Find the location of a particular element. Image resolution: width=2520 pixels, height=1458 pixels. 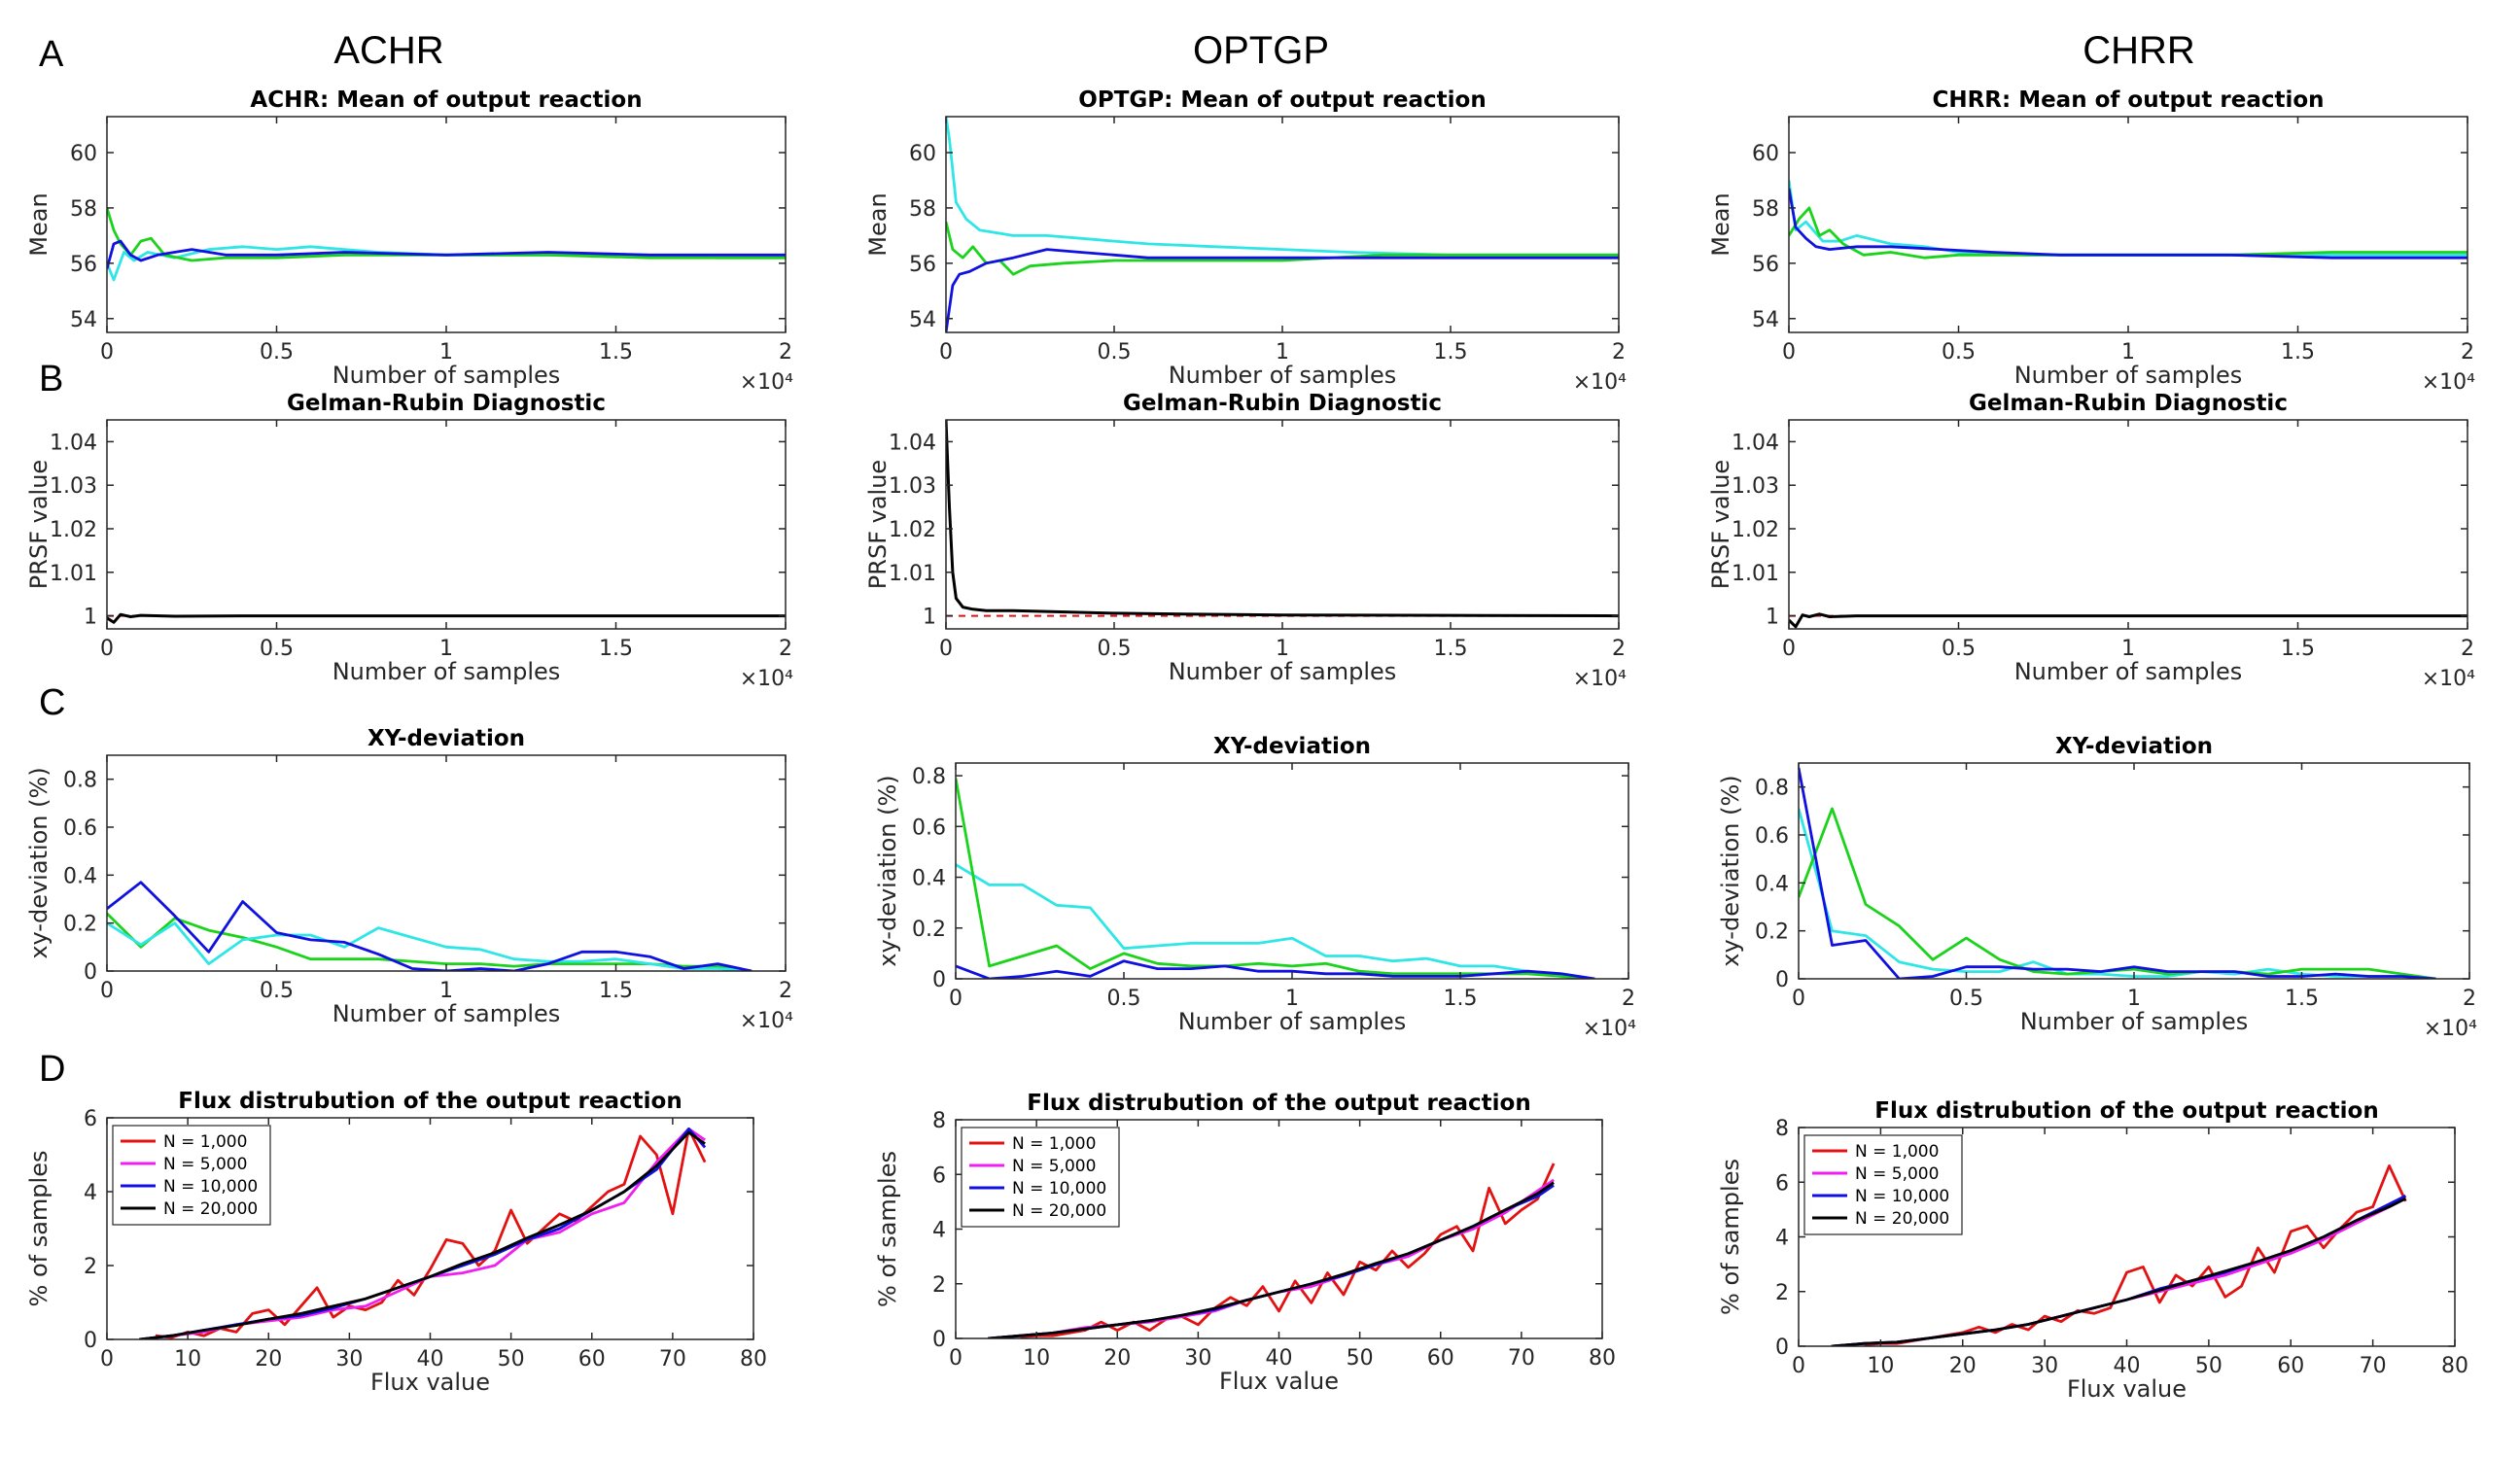

y-axis-label: PRSF value is located at coordinates (38, 524).